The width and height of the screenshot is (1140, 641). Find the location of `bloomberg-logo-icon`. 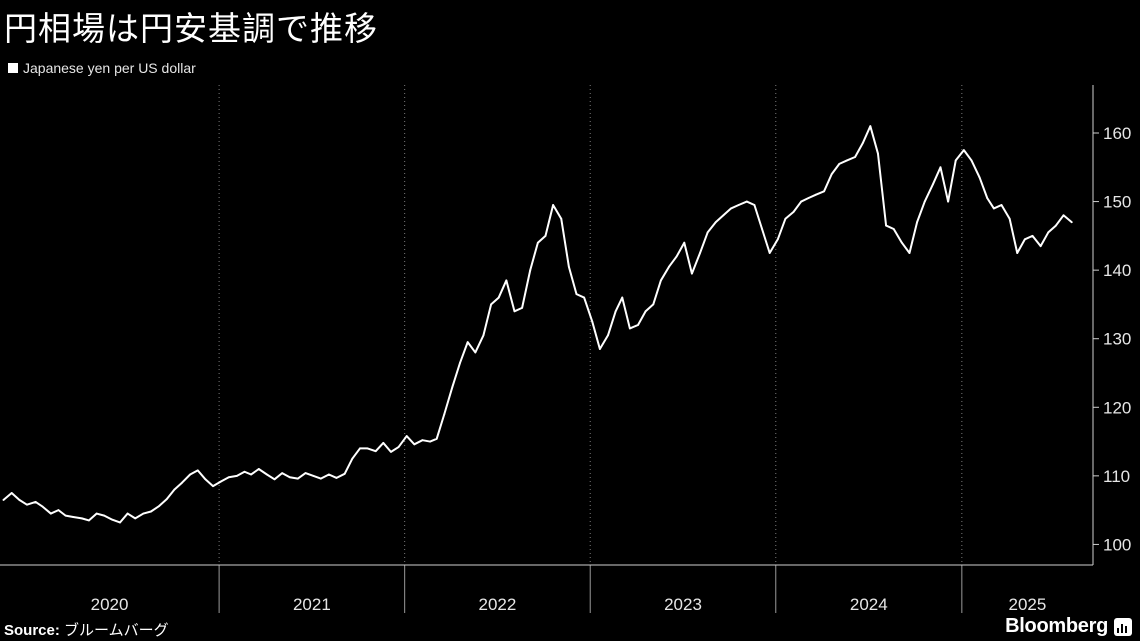

bloomberg-logo-icon is located at coordinates (1123, 627).